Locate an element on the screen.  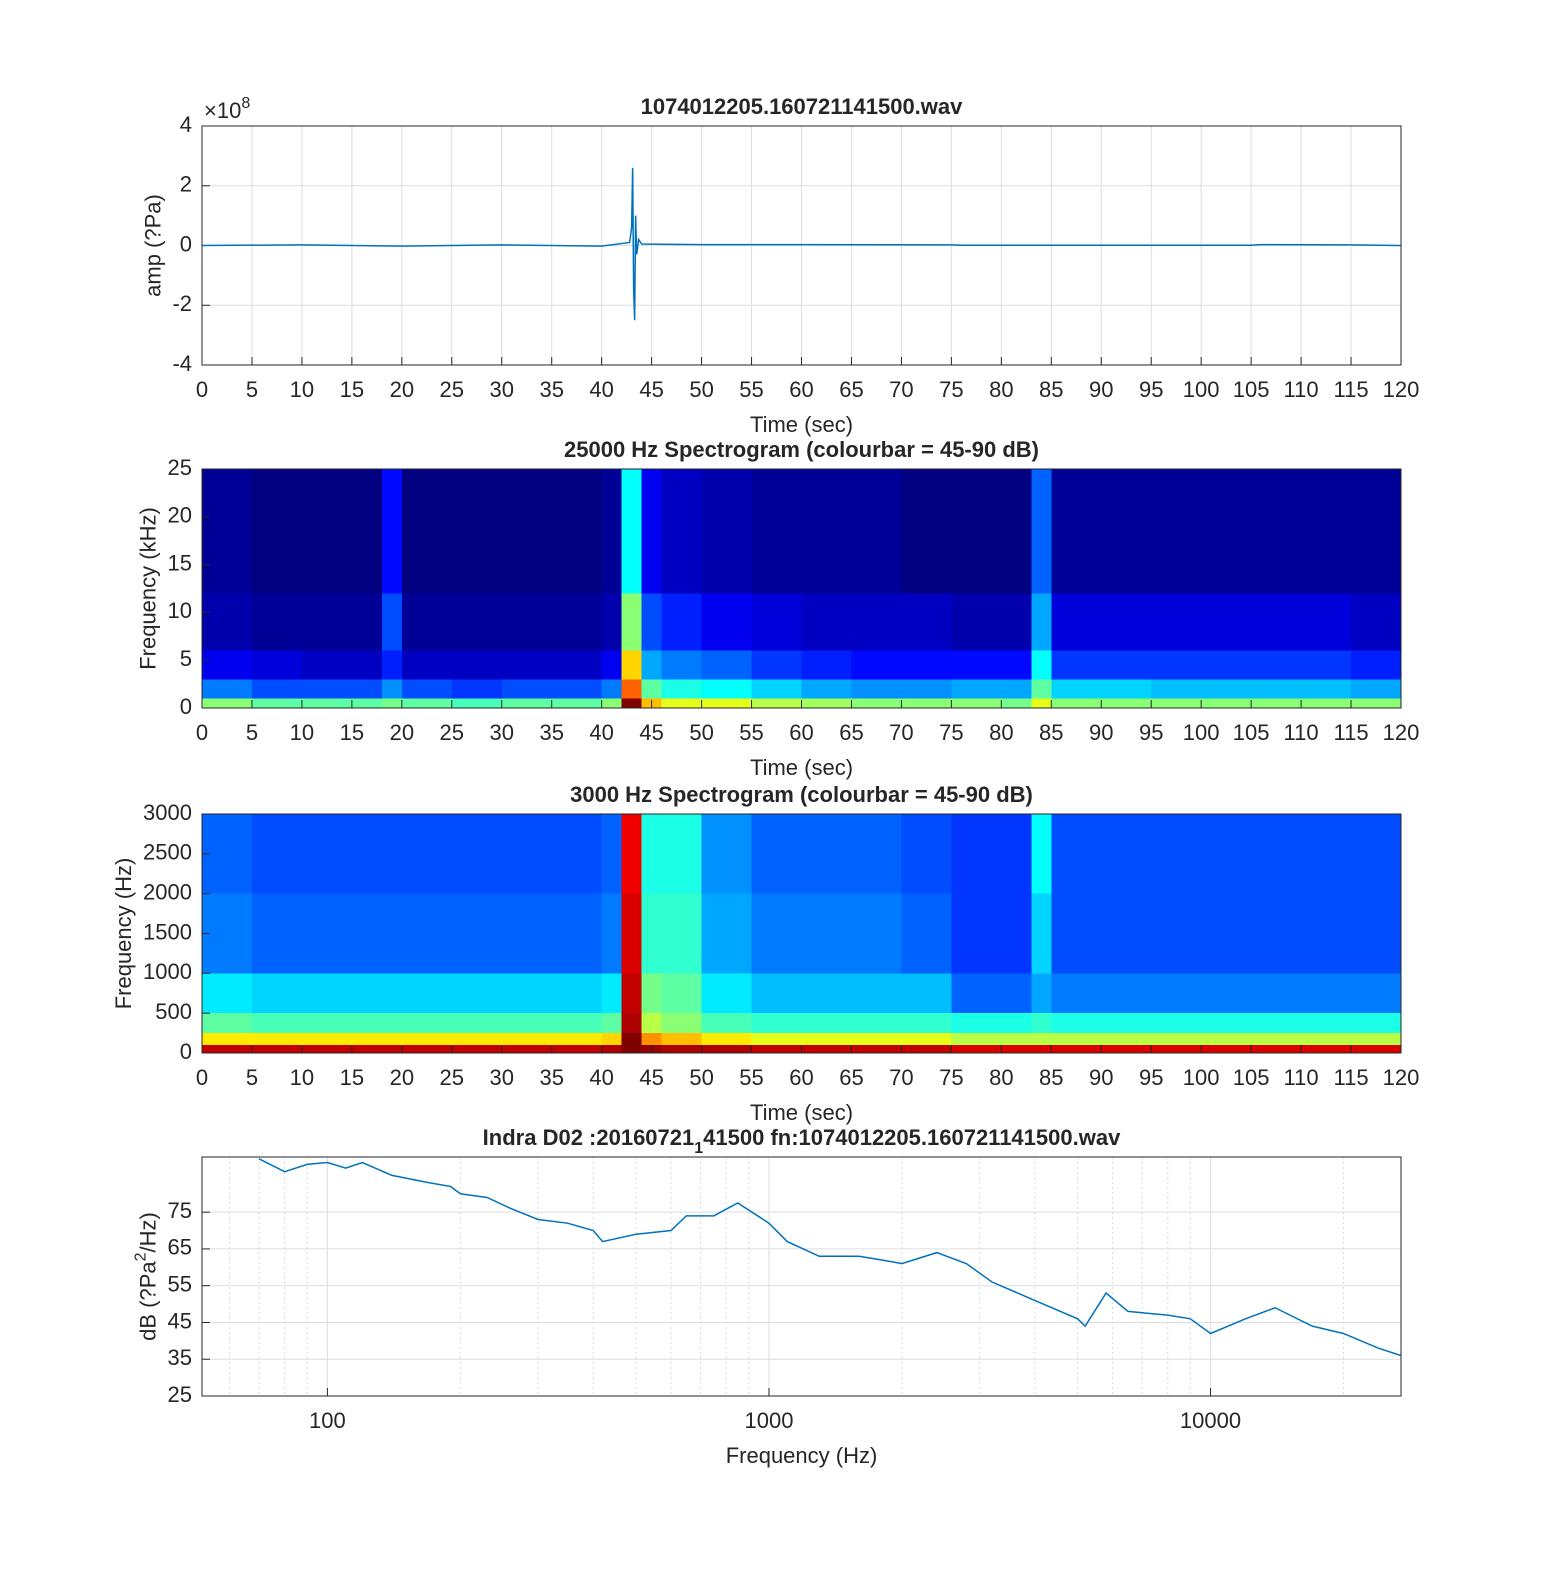
y-tick-label: -2 is located at coordinates (182, 303).